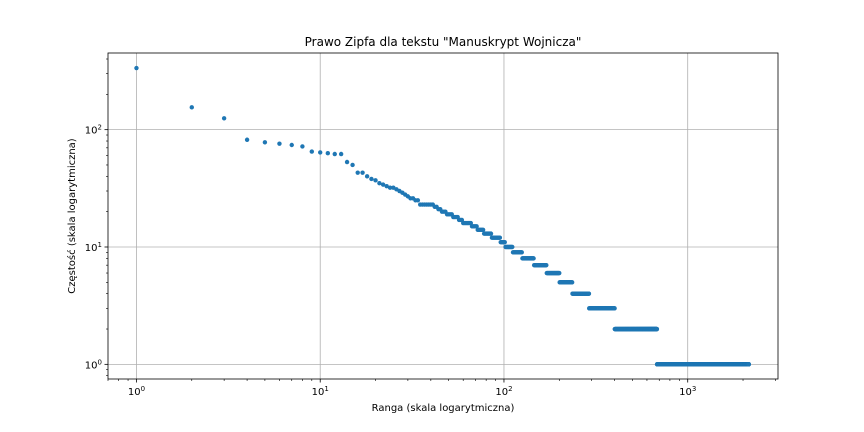 The height and width of the screenshot is (432, 864). What do you see at coordinates (503, 391) in the screenshot?
I see `x-tick-label: 10²` at bounding box center [503, 391].